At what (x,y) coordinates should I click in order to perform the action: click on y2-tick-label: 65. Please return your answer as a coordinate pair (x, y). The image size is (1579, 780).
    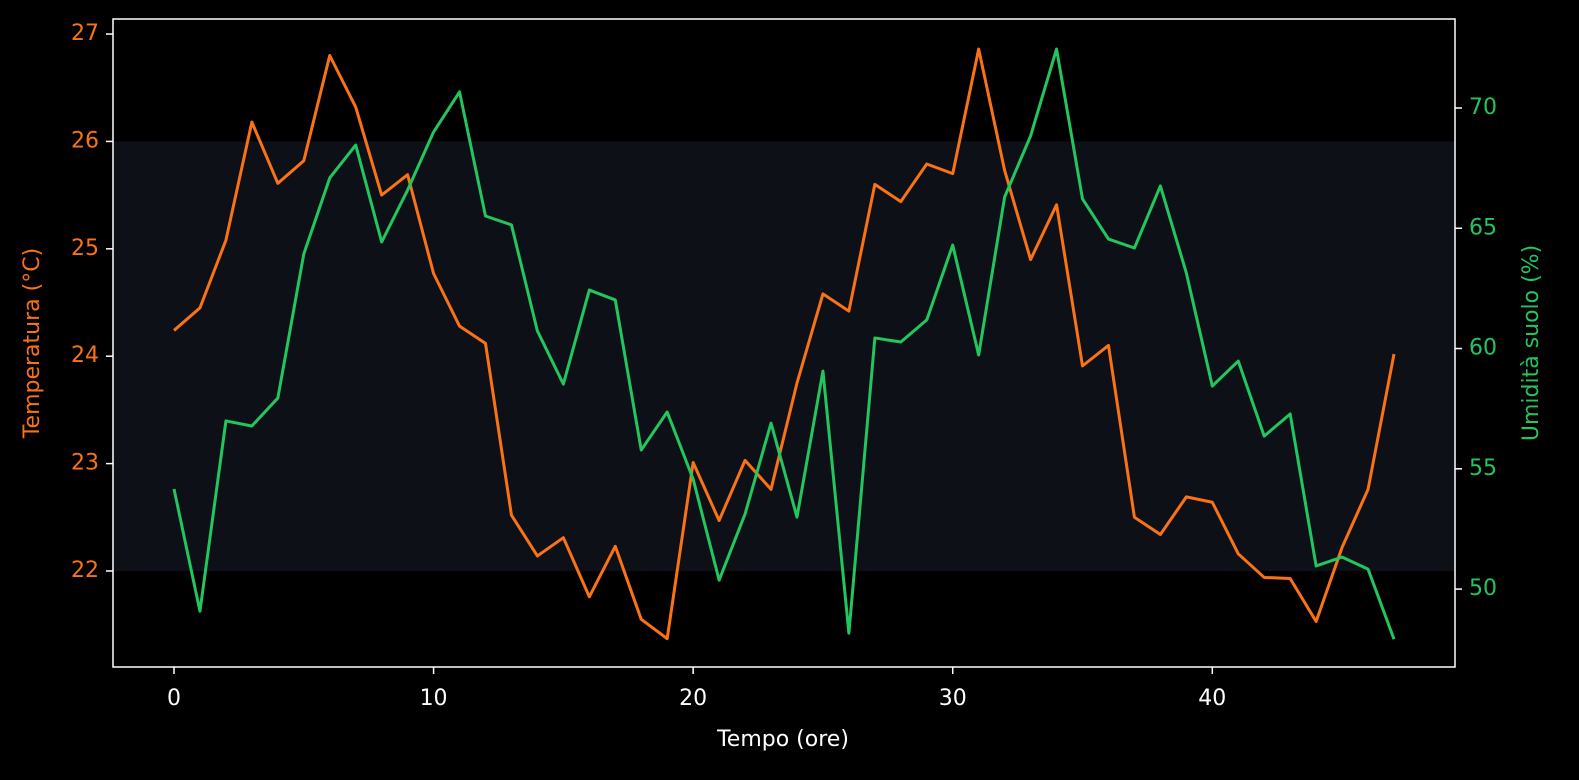
    Looking at the image, I should click on (1483, 227).